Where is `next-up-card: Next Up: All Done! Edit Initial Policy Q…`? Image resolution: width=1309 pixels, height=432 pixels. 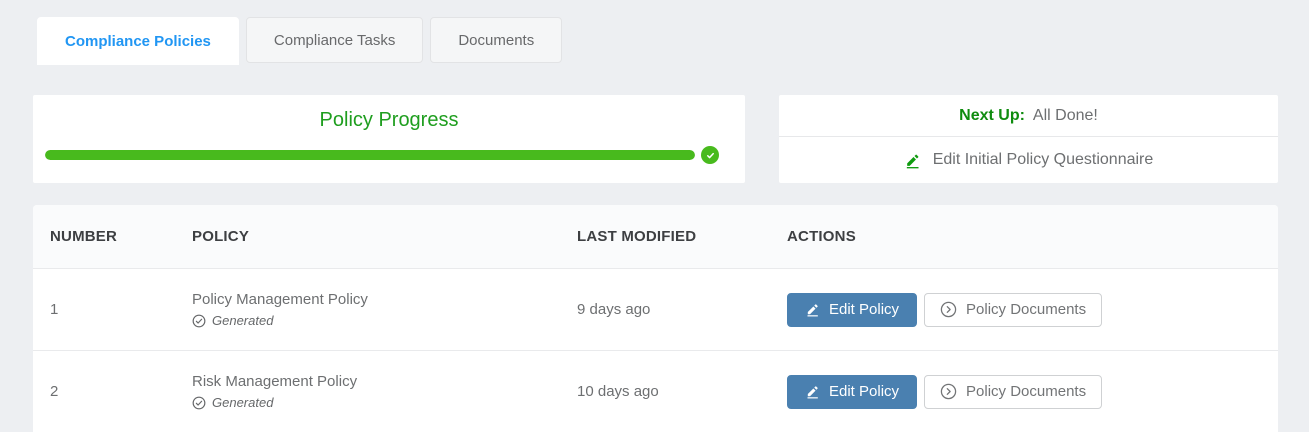
next-up-card: Next Up: All Done! Edit Initial Policy Q… is located at coordinates (1028, 139).